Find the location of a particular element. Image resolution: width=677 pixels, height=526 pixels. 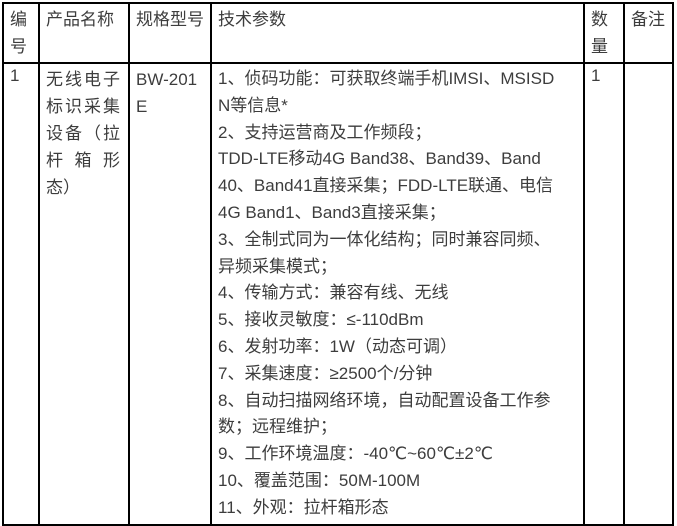

remarks-cell is located at coordinates (648, 294).